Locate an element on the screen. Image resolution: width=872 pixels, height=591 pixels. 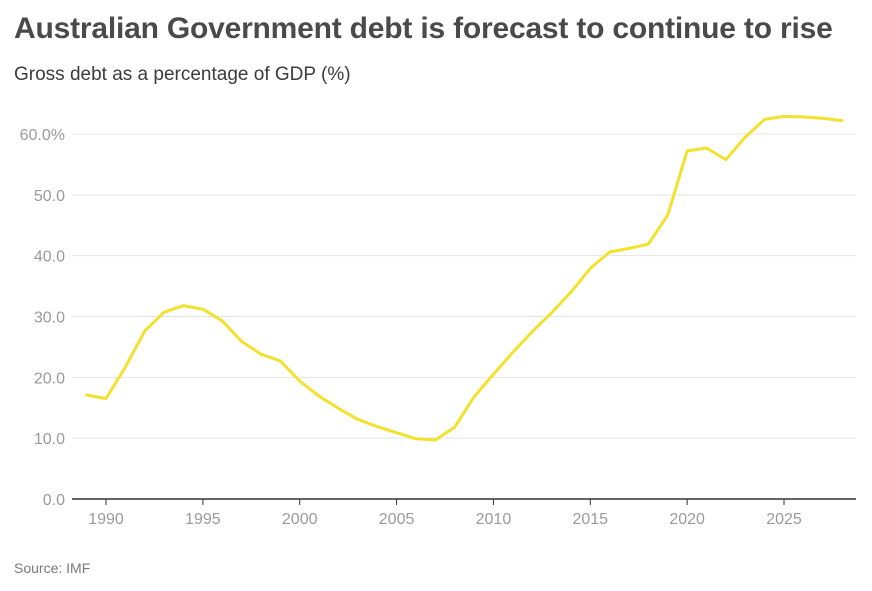
y-tick-label: 40.0 is located at coordinates (49, 257).